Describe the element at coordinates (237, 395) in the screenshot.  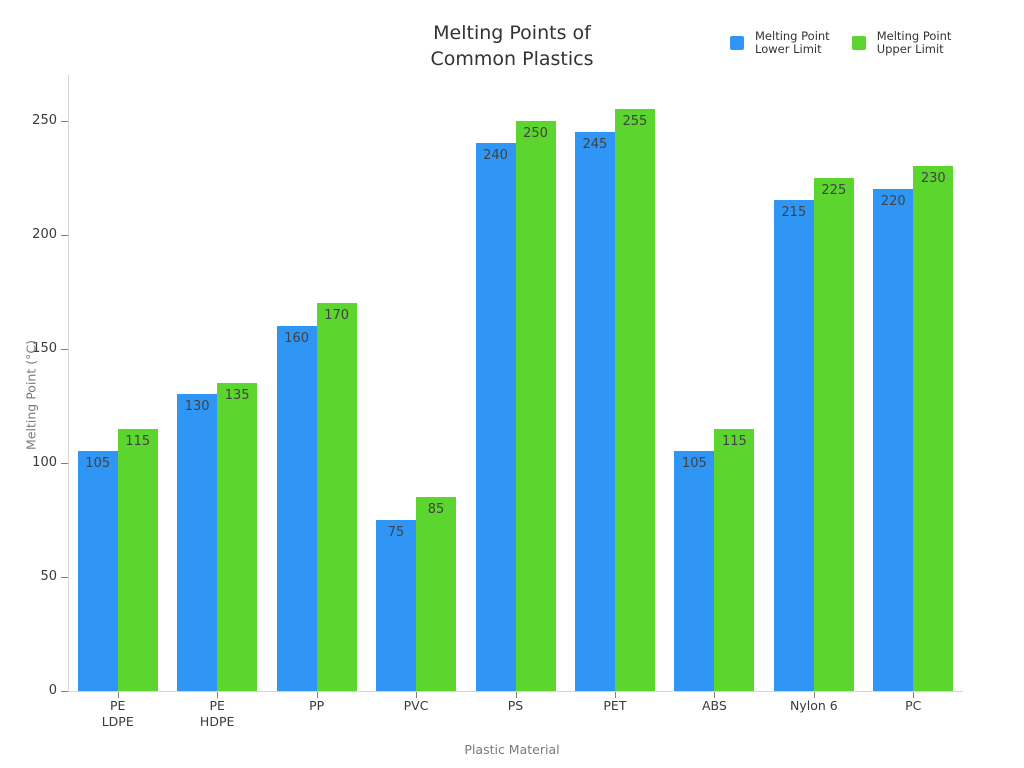
I see `bar-value-label: 135` at that location.